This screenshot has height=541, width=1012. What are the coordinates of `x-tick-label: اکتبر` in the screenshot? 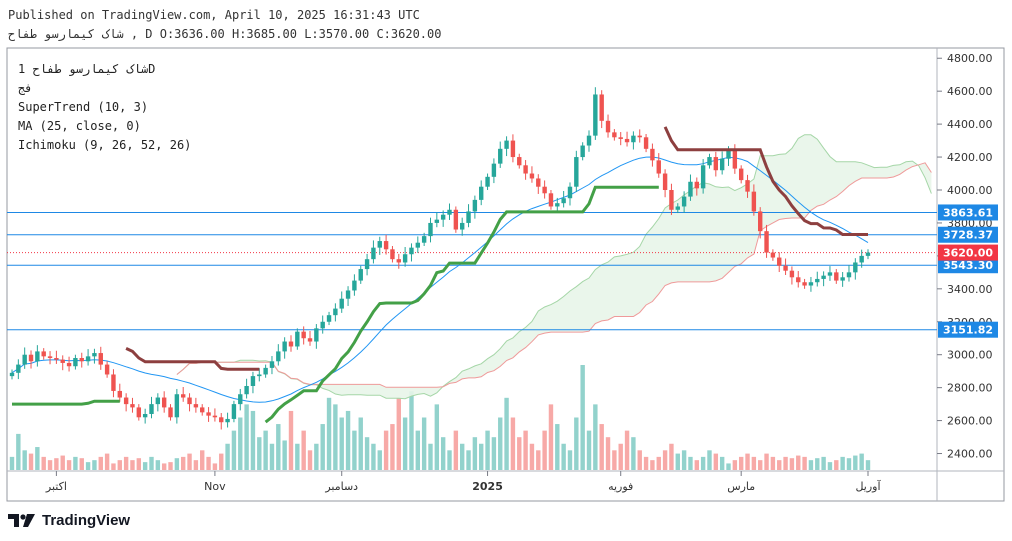 It's located at (56, 486).